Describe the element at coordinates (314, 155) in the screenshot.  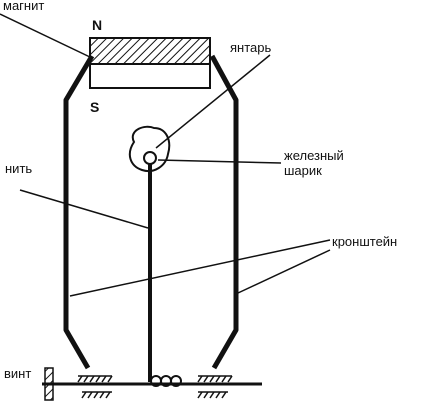
I see `label-iron-ball-line1: железный` at that location.